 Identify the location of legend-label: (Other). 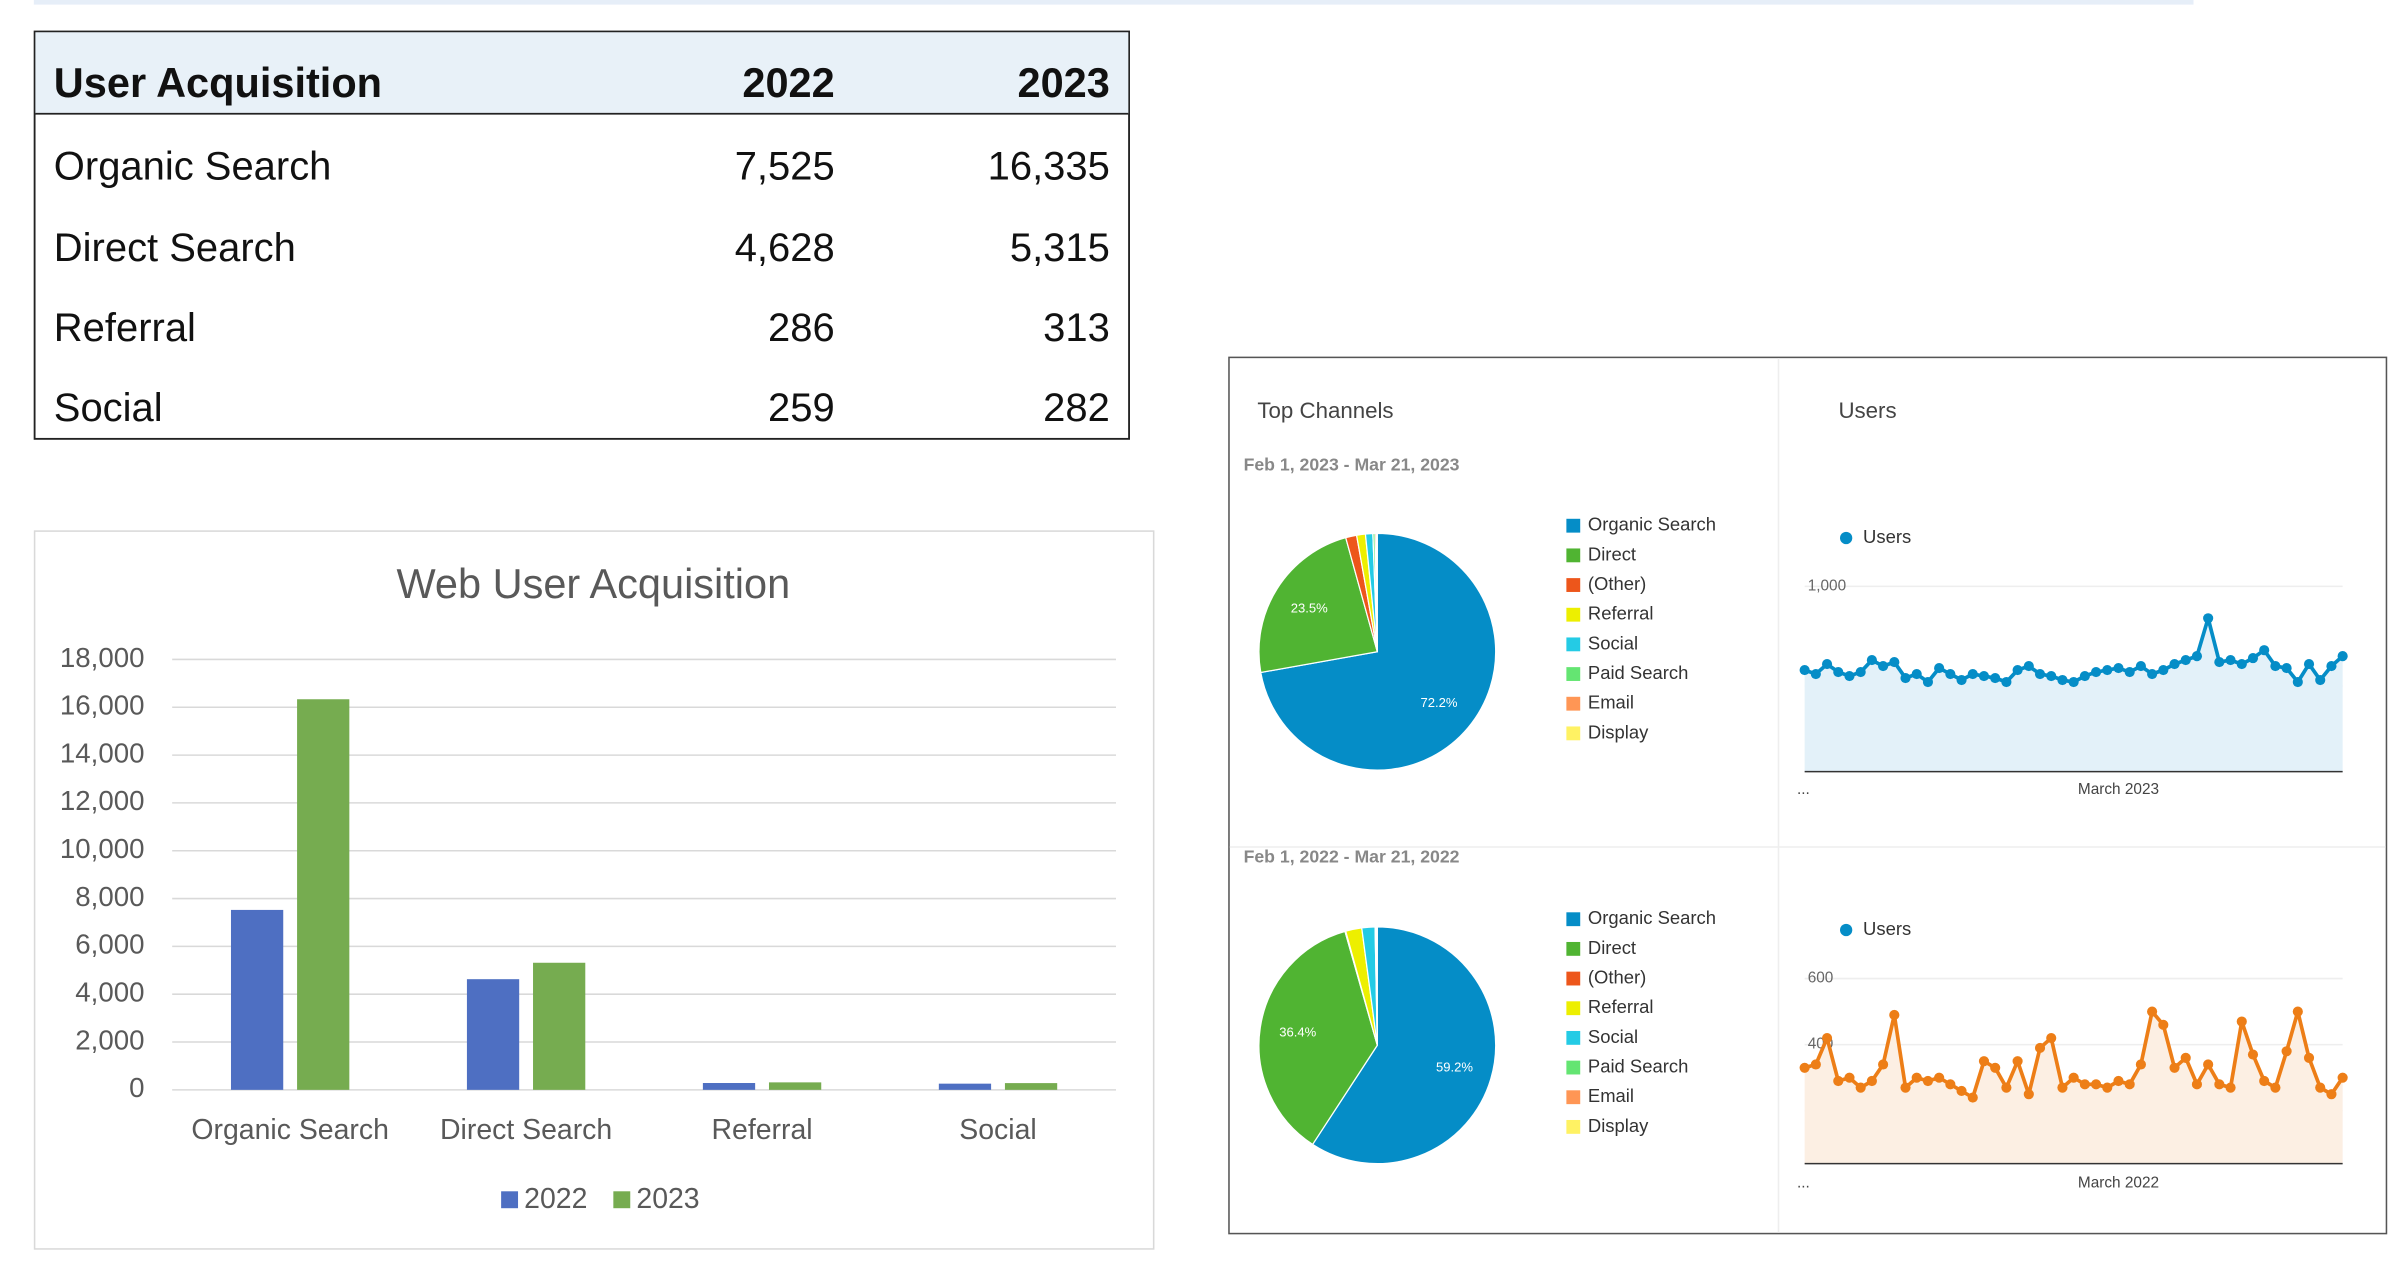
(1617, 976).